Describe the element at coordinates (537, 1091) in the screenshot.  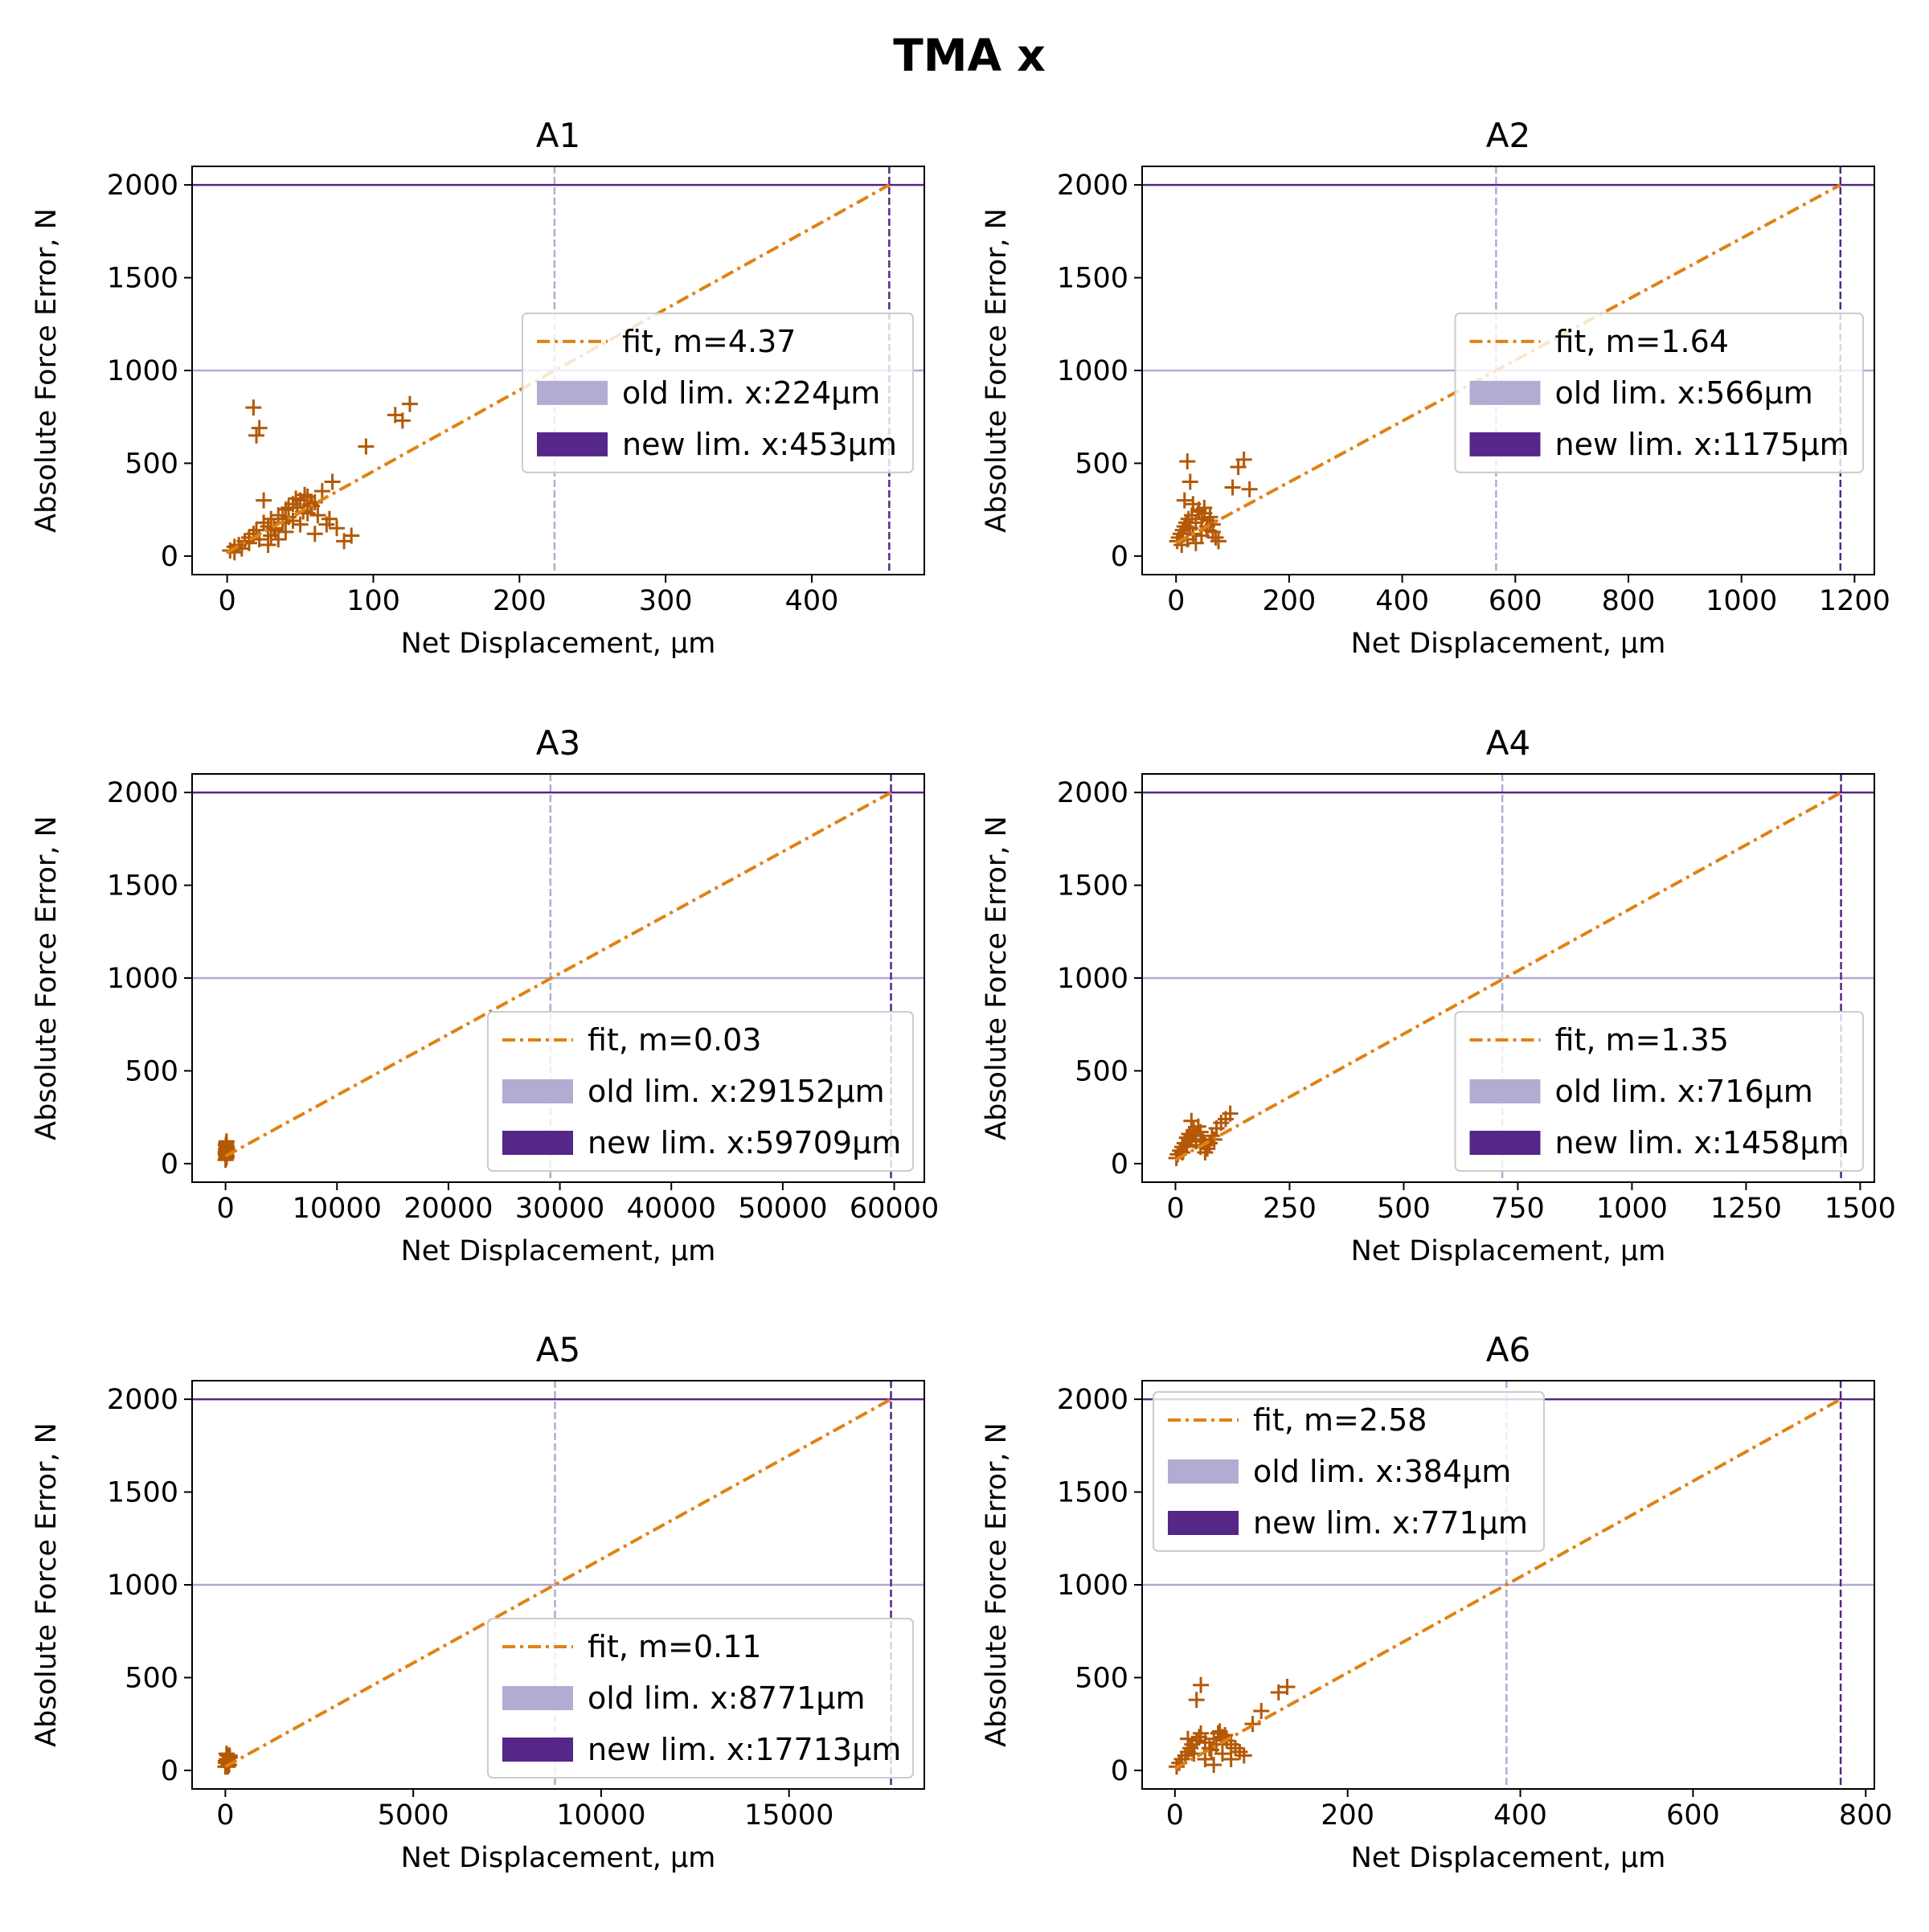
I see `legend-old-limit-swatch` at that location.